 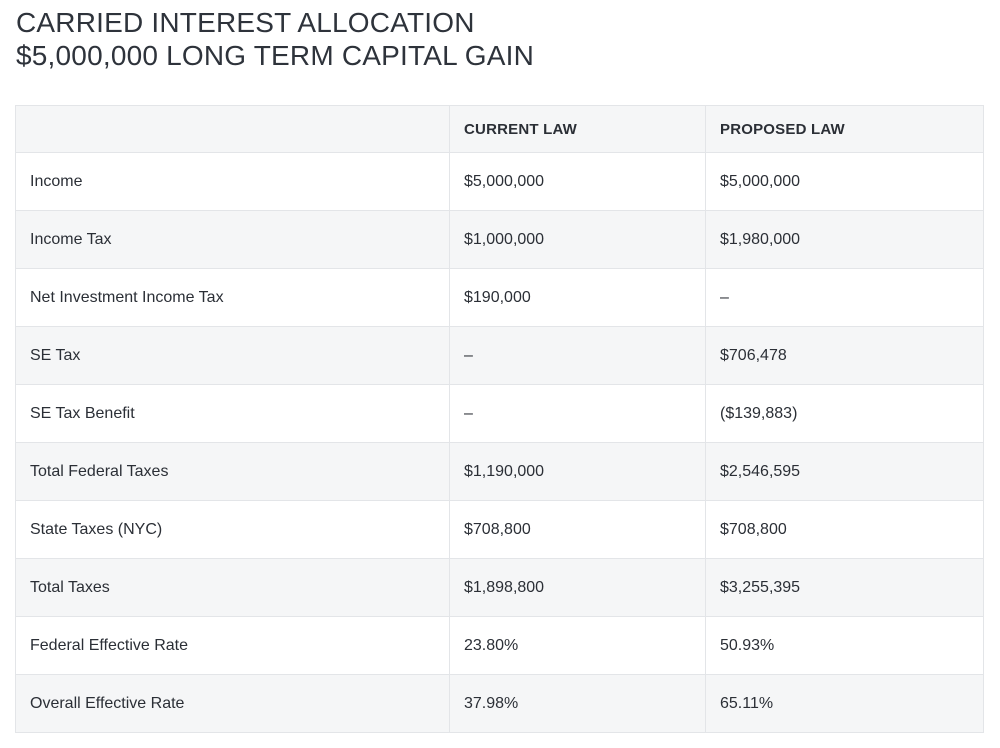 I want to click on proposed-law-value: 65.11%, so click(x=844, y=703).